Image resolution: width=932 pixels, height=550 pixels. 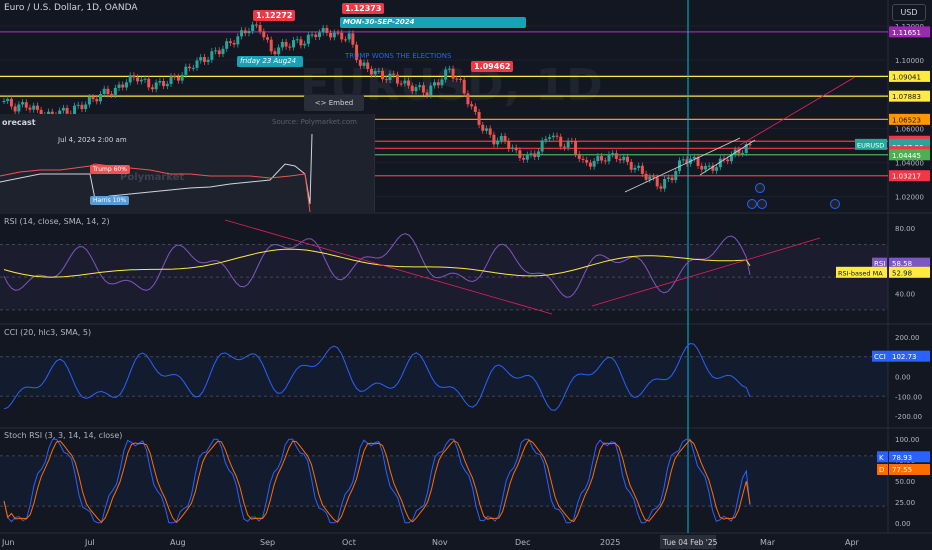 I want to click on stoch-tick: 50.00, so click(x=905, y=482).